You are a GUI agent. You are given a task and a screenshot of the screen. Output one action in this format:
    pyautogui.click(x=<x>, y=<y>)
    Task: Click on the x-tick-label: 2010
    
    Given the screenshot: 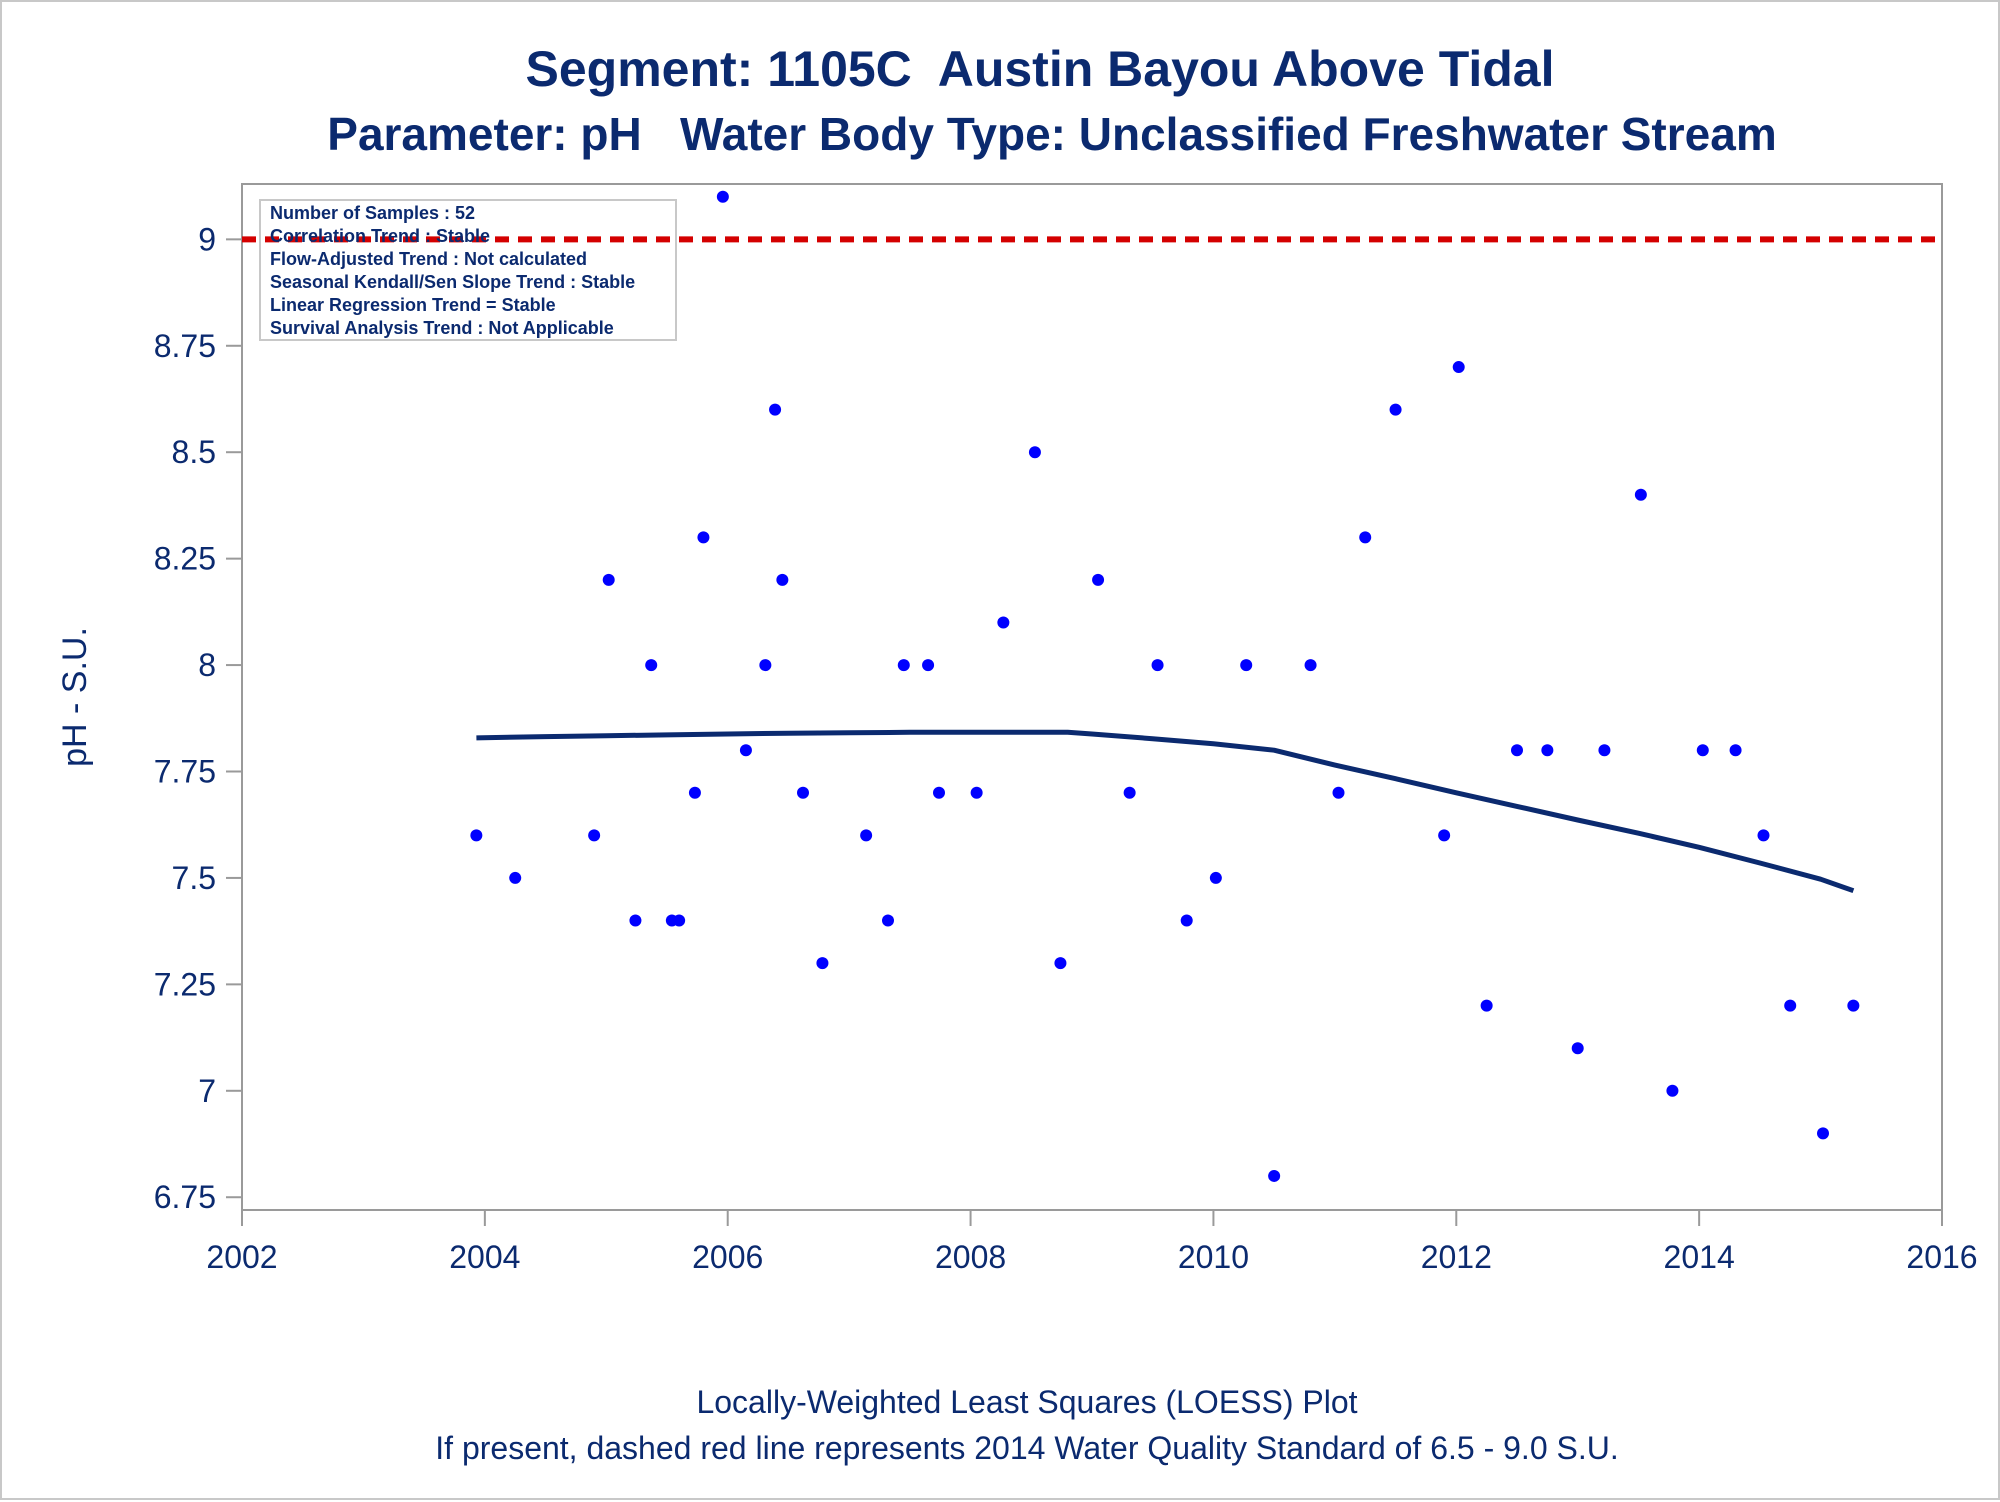 What is the action you would take?
    pyautogui.click(x=1213, y=1257)
    